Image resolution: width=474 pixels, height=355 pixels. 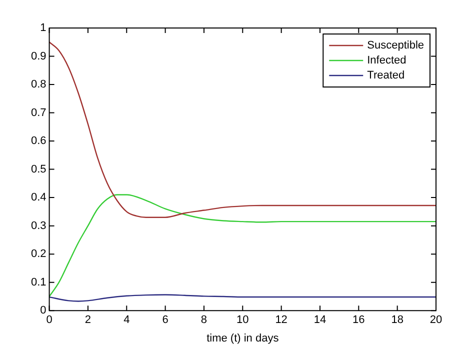 What do you see at coordinates (38, 56) in the screenshot?
I see `y-tick-label: 0.9` at bounding box center [38, 56].